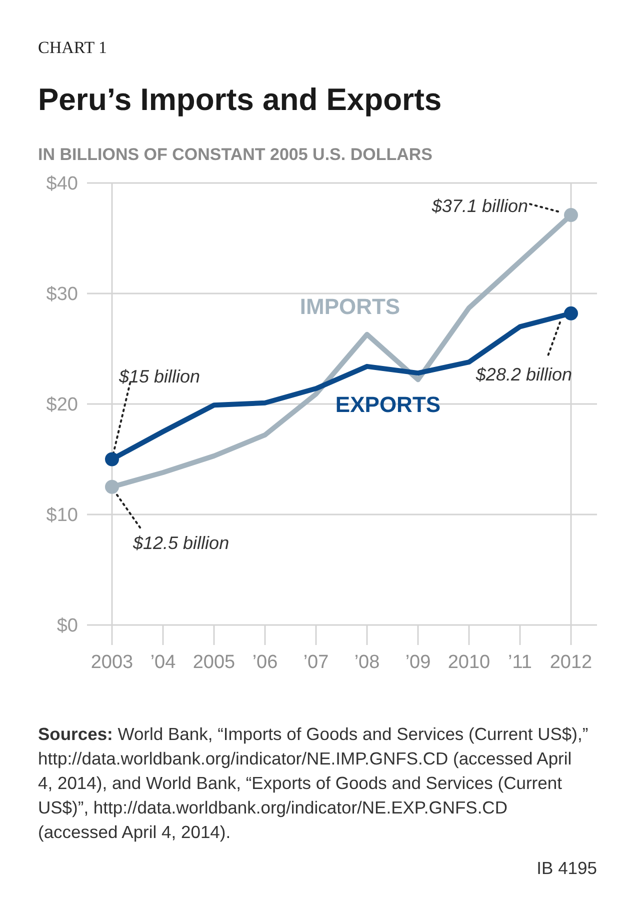 This screenshot has height=905, width=624. I want to click on x-tick-label: ’06, so click(265, 662).